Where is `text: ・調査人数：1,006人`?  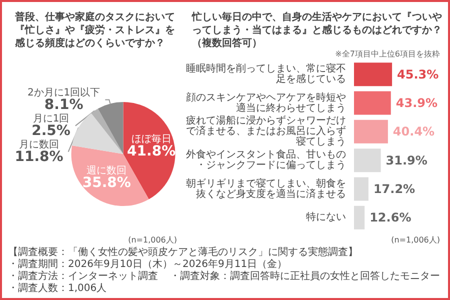 text: ・調査人数：1,006人 is located at coordinates (57, 289).